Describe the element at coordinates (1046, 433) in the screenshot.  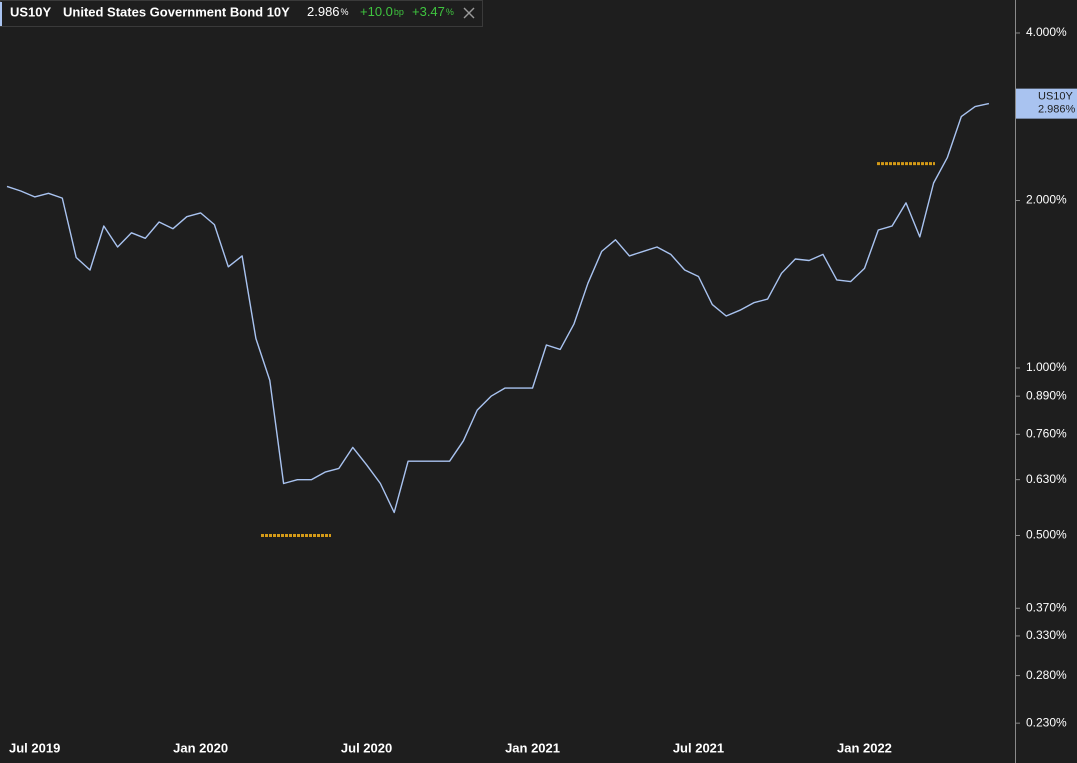
I see `y-tick-label: 0.760%` at that location.